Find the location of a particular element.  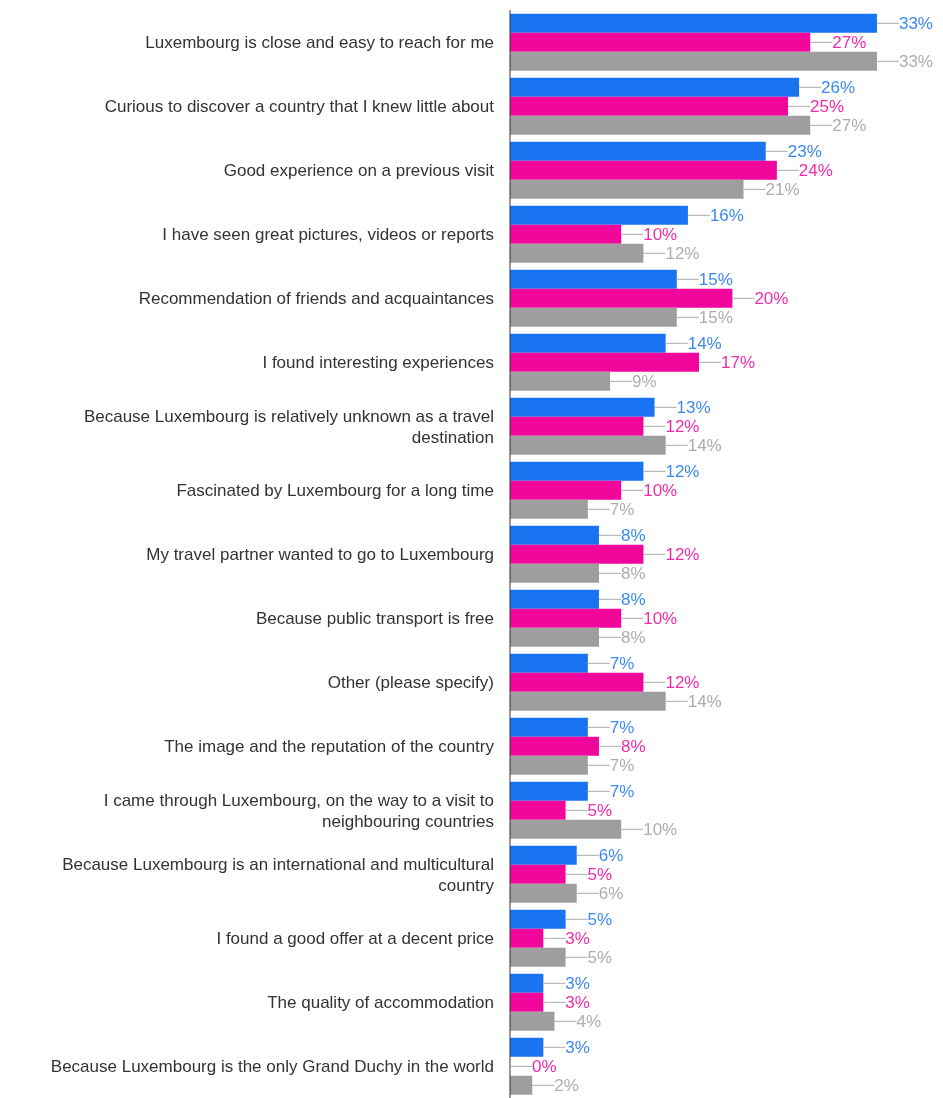

data-label: 13% is located at coordinates (693, 407).